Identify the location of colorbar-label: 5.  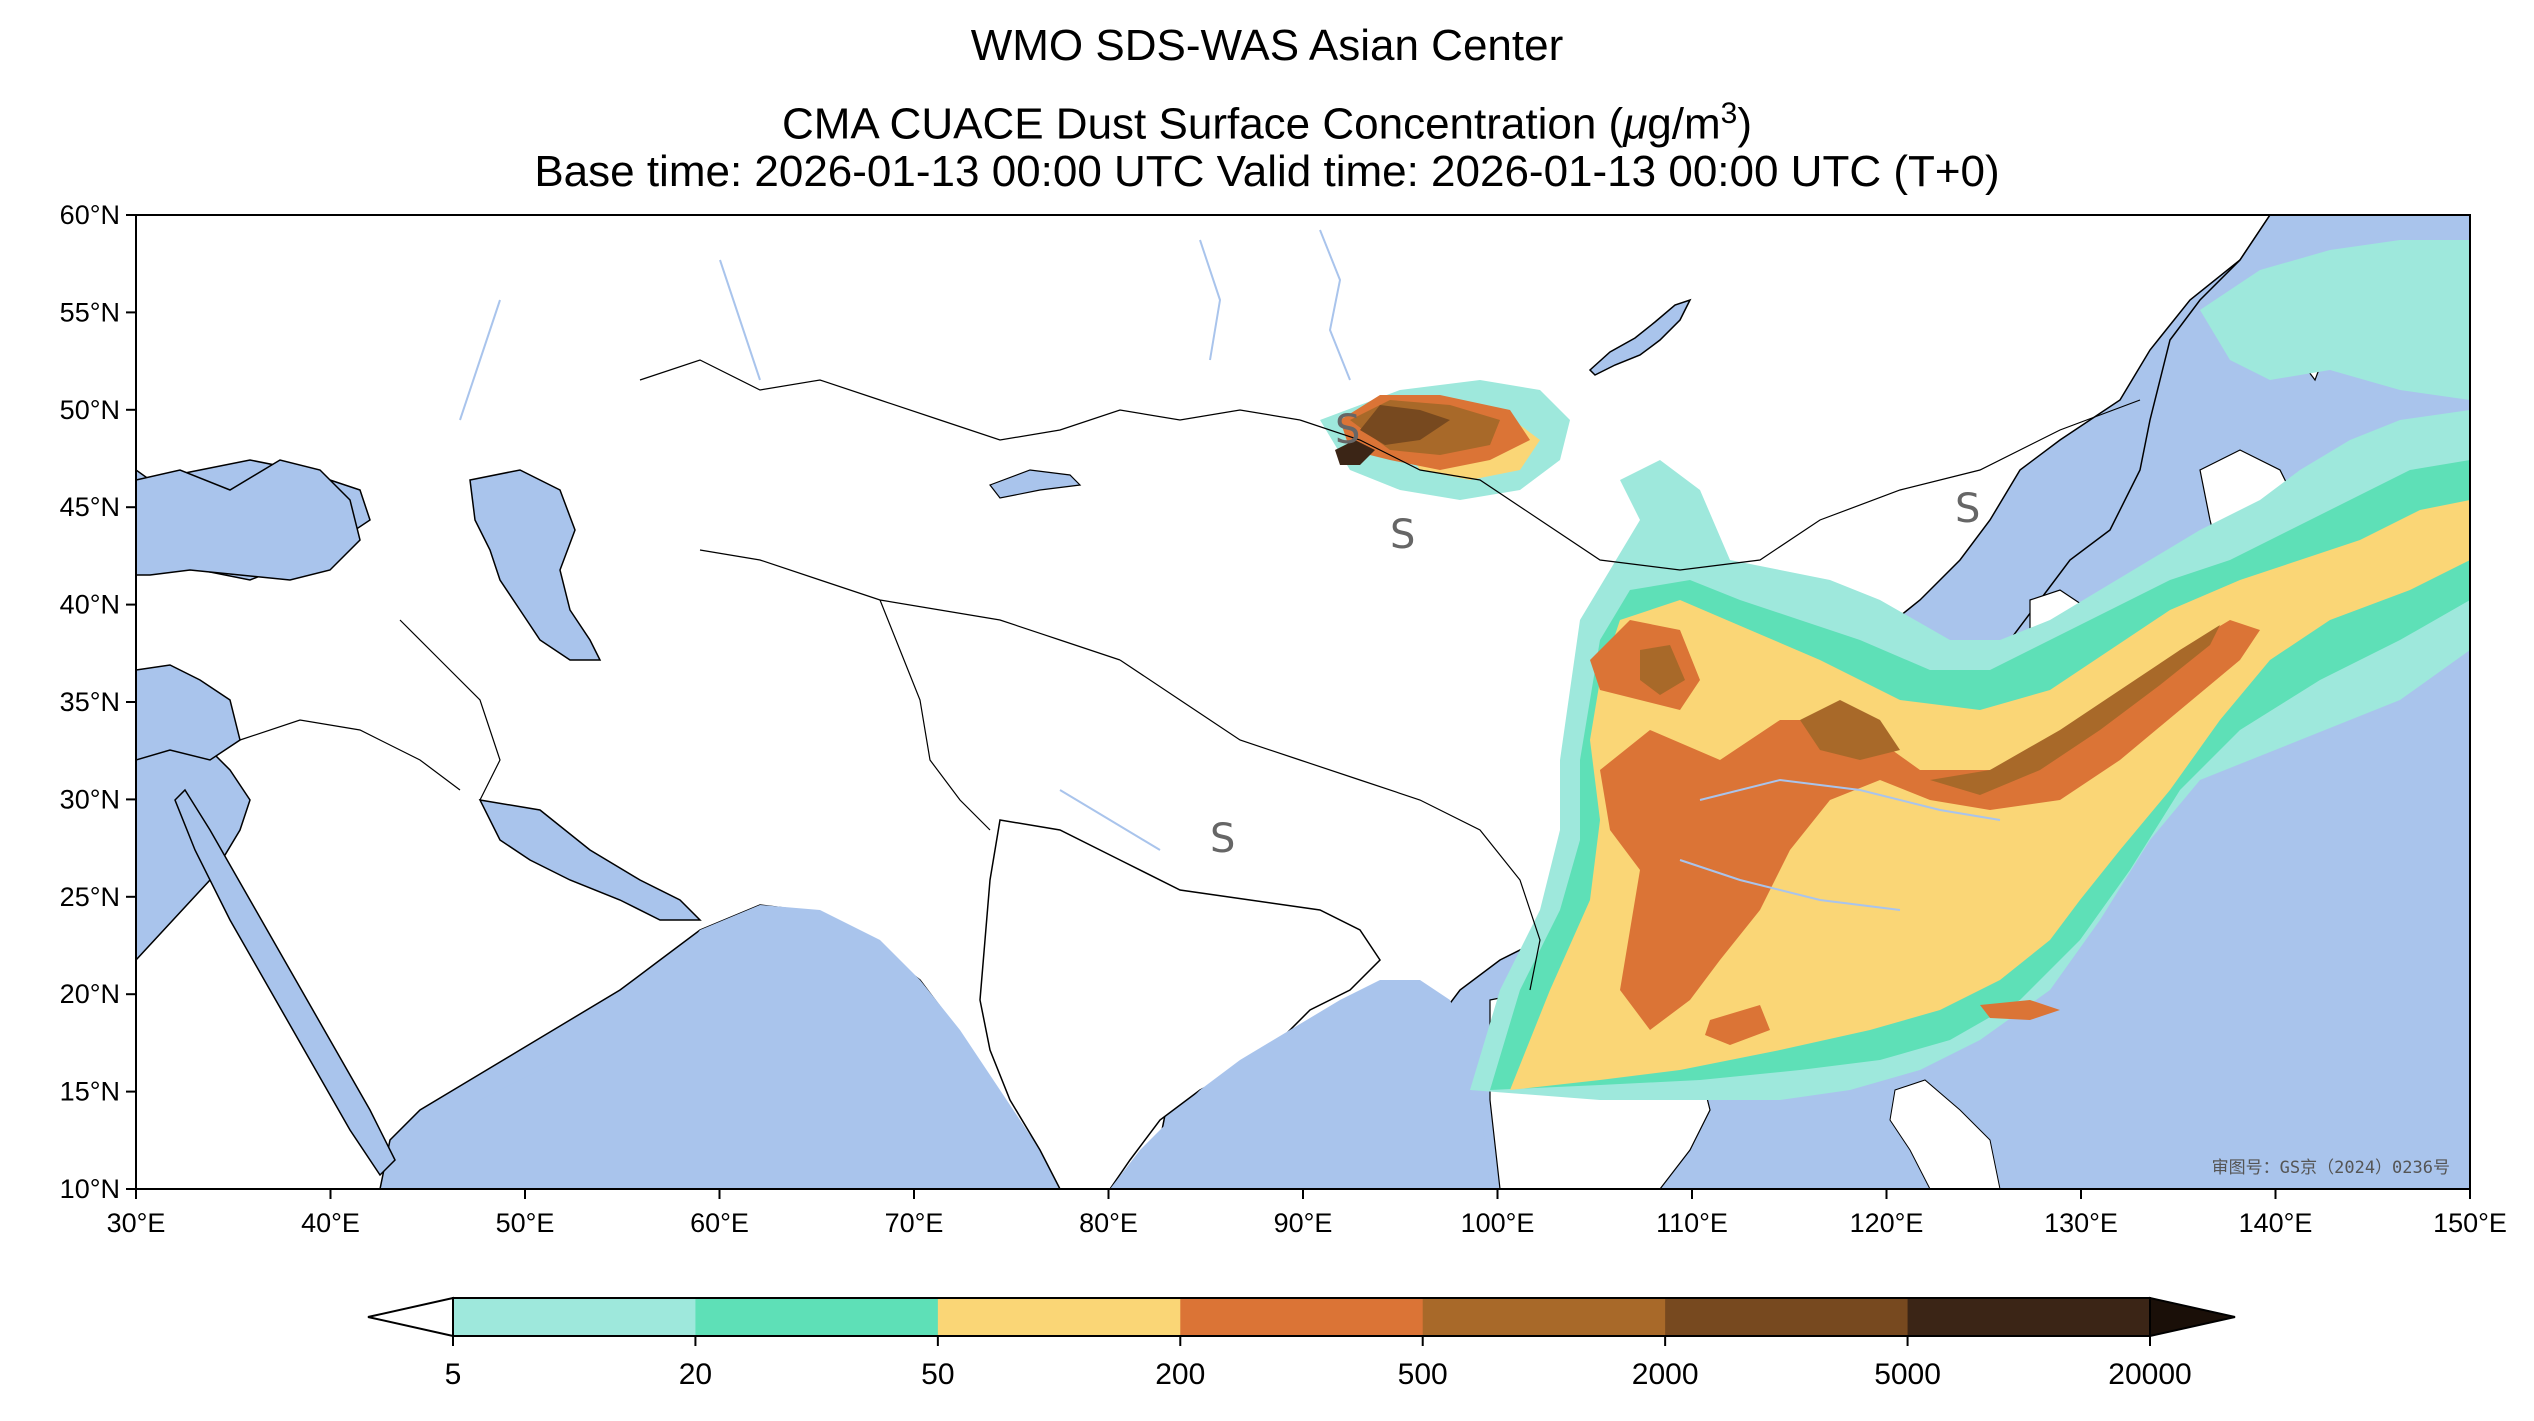
(453, 1374).